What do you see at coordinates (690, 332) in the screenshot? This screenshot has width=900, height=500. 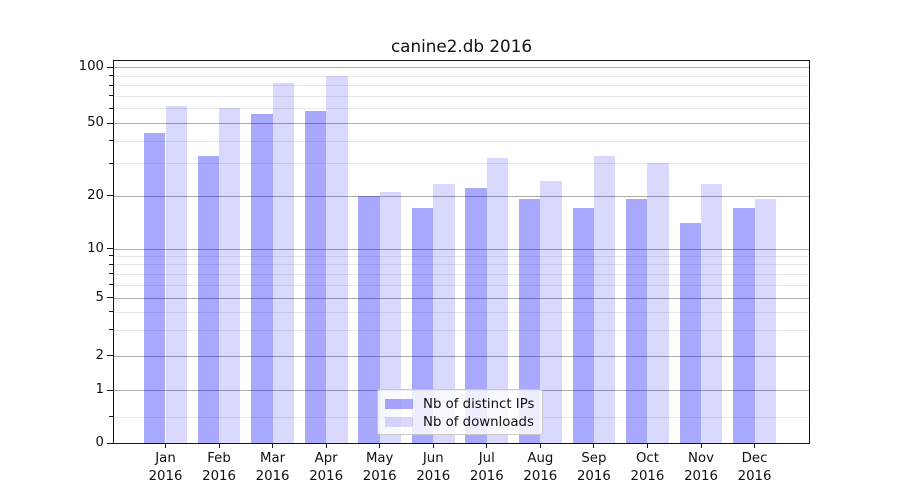 I see `bar-distinct-ips-nov` at bounding box center [690, 332].